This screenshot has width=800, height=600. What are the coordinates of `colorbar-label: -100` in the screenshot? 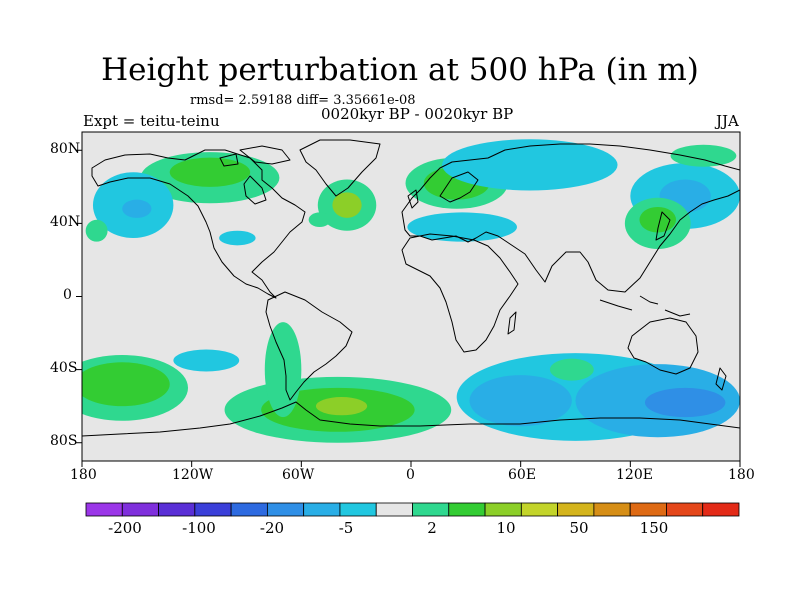 It's located at (199, 528).